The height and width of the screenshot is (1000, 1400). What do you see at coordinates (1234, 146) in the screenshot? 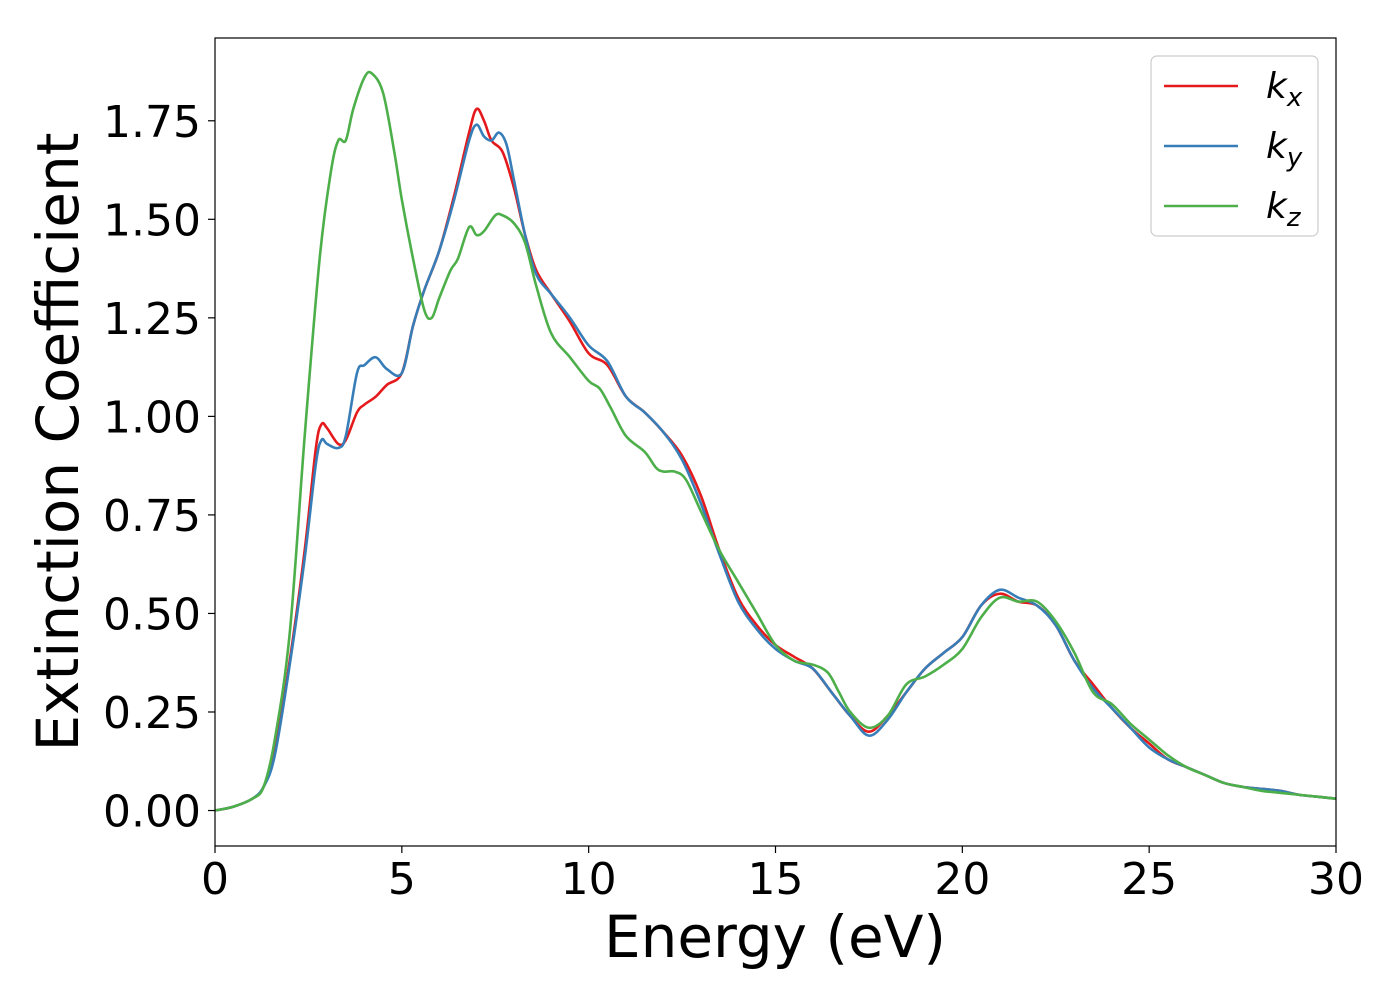
I see `legend: kx ky kz` at bounding box center [1234, 146].